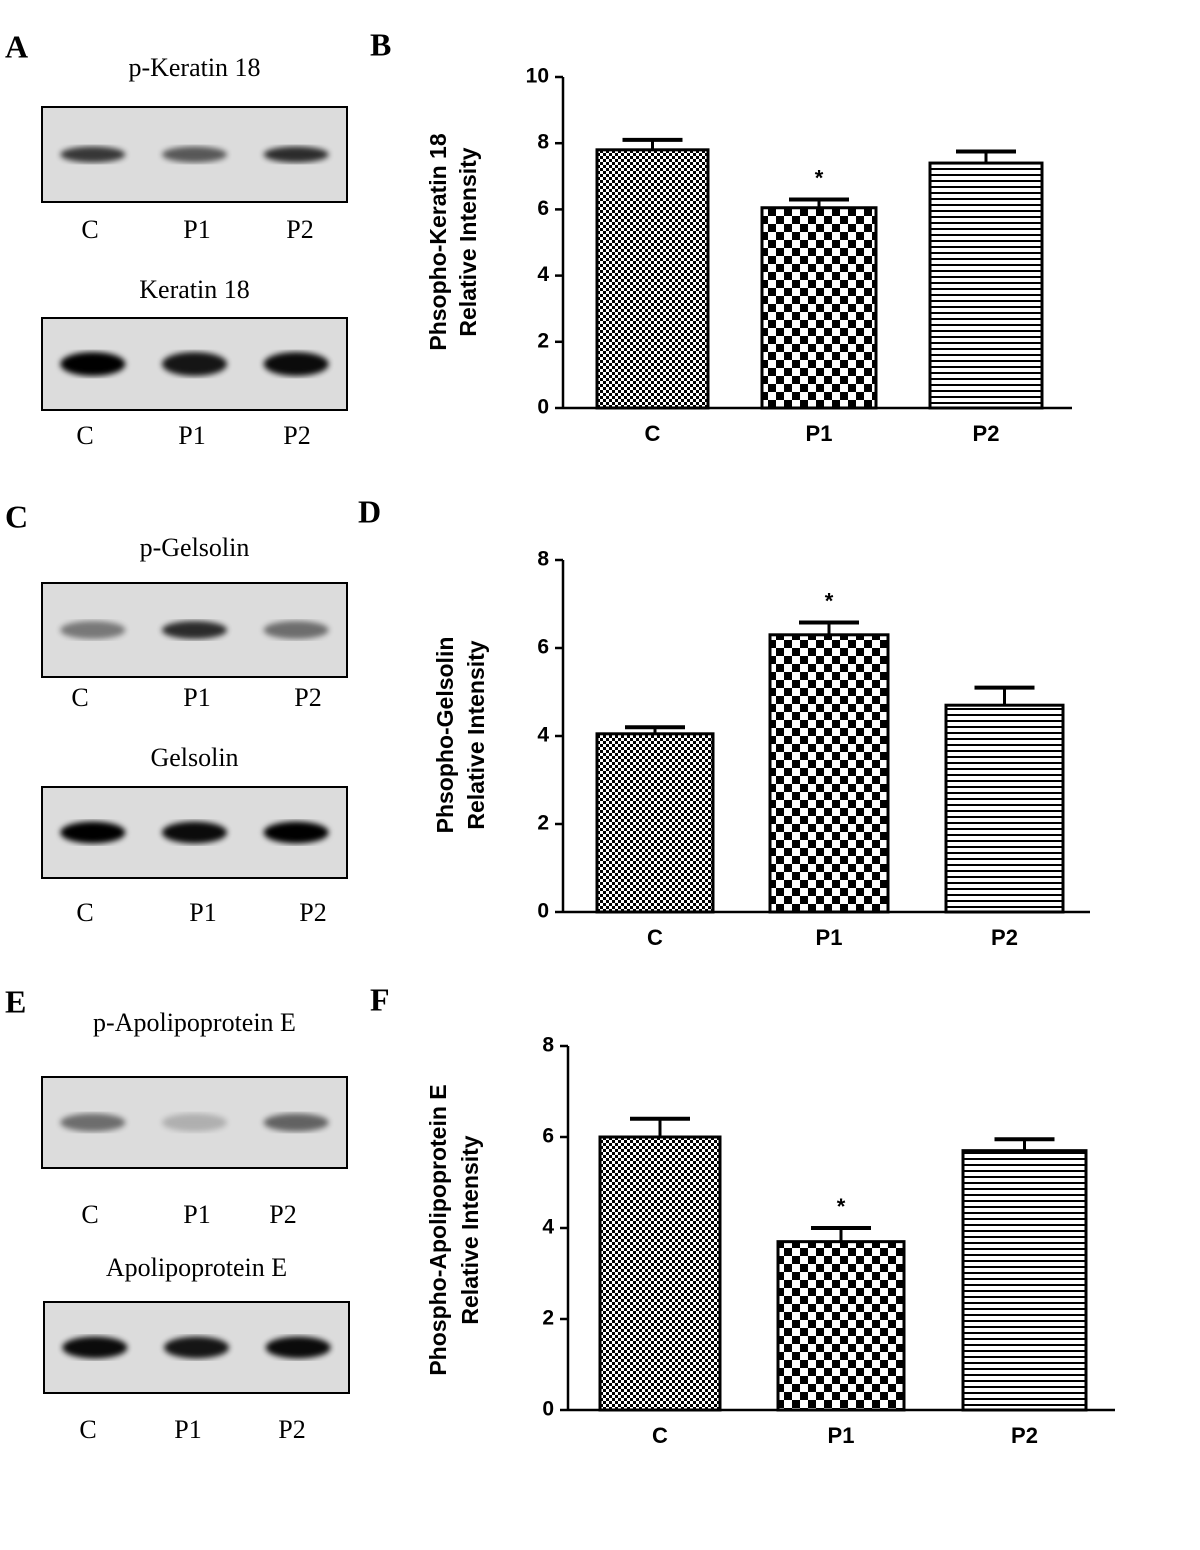 The width and height of the screenshot is (1200, 1550). Describe the element at coordinates (369, 511) in the screenshot. I see `panel-label: D` at that location.